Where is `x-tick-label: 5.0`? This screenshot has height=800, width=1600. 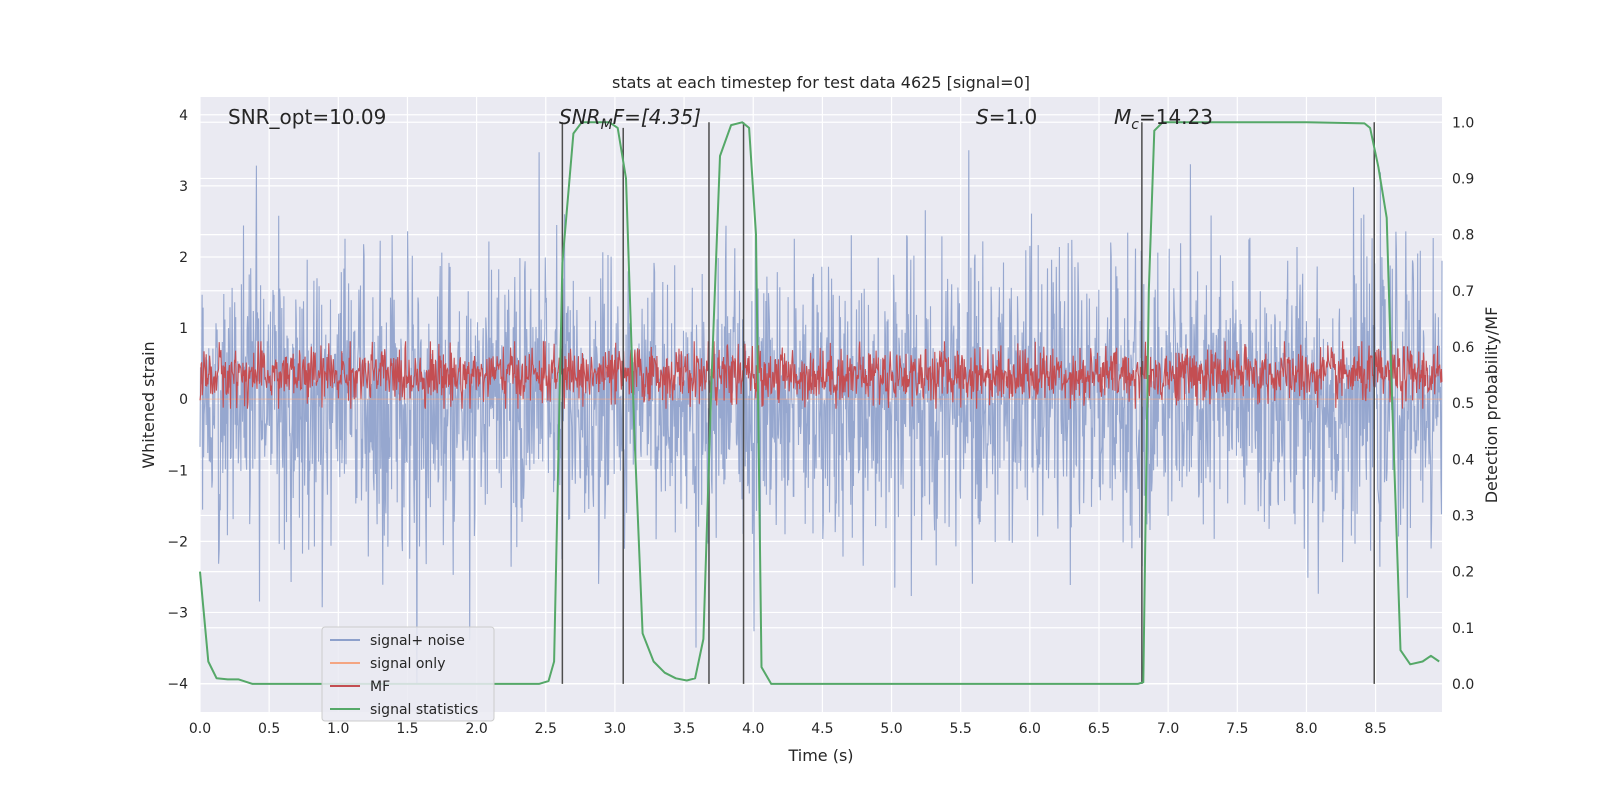
x-tick-label: 5.0 is located at coordinates (891, 729).